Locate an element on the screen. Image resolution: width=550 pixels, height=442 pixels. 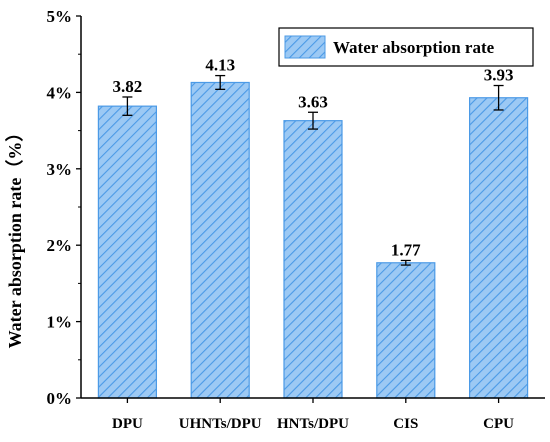
data-label-1: 3.82 is located at coordinates (128, 86).